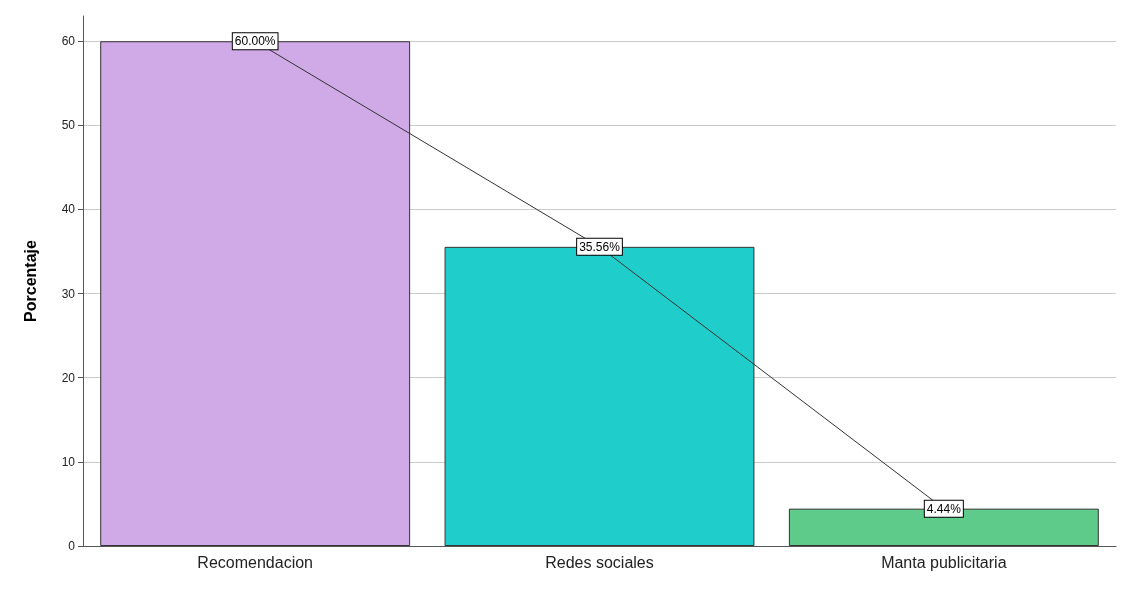 The height and width of the screenshot is (590, 1139). I want to click on y-tick-label: 20, so click(68, 377).